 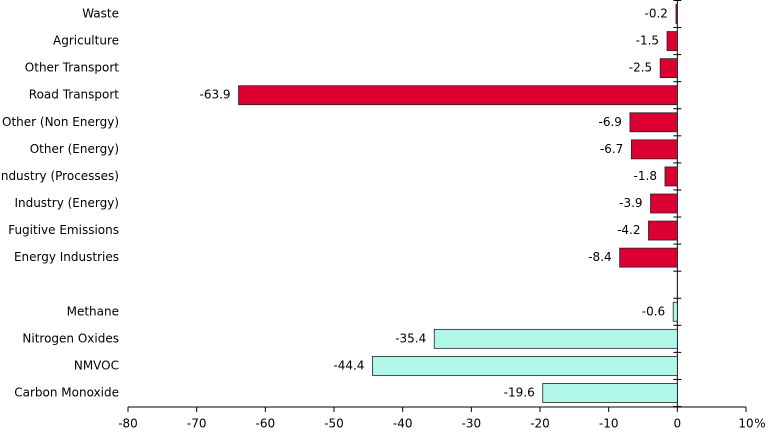 I want to click on x-tick-label: -10, so click(x=609, y=424).